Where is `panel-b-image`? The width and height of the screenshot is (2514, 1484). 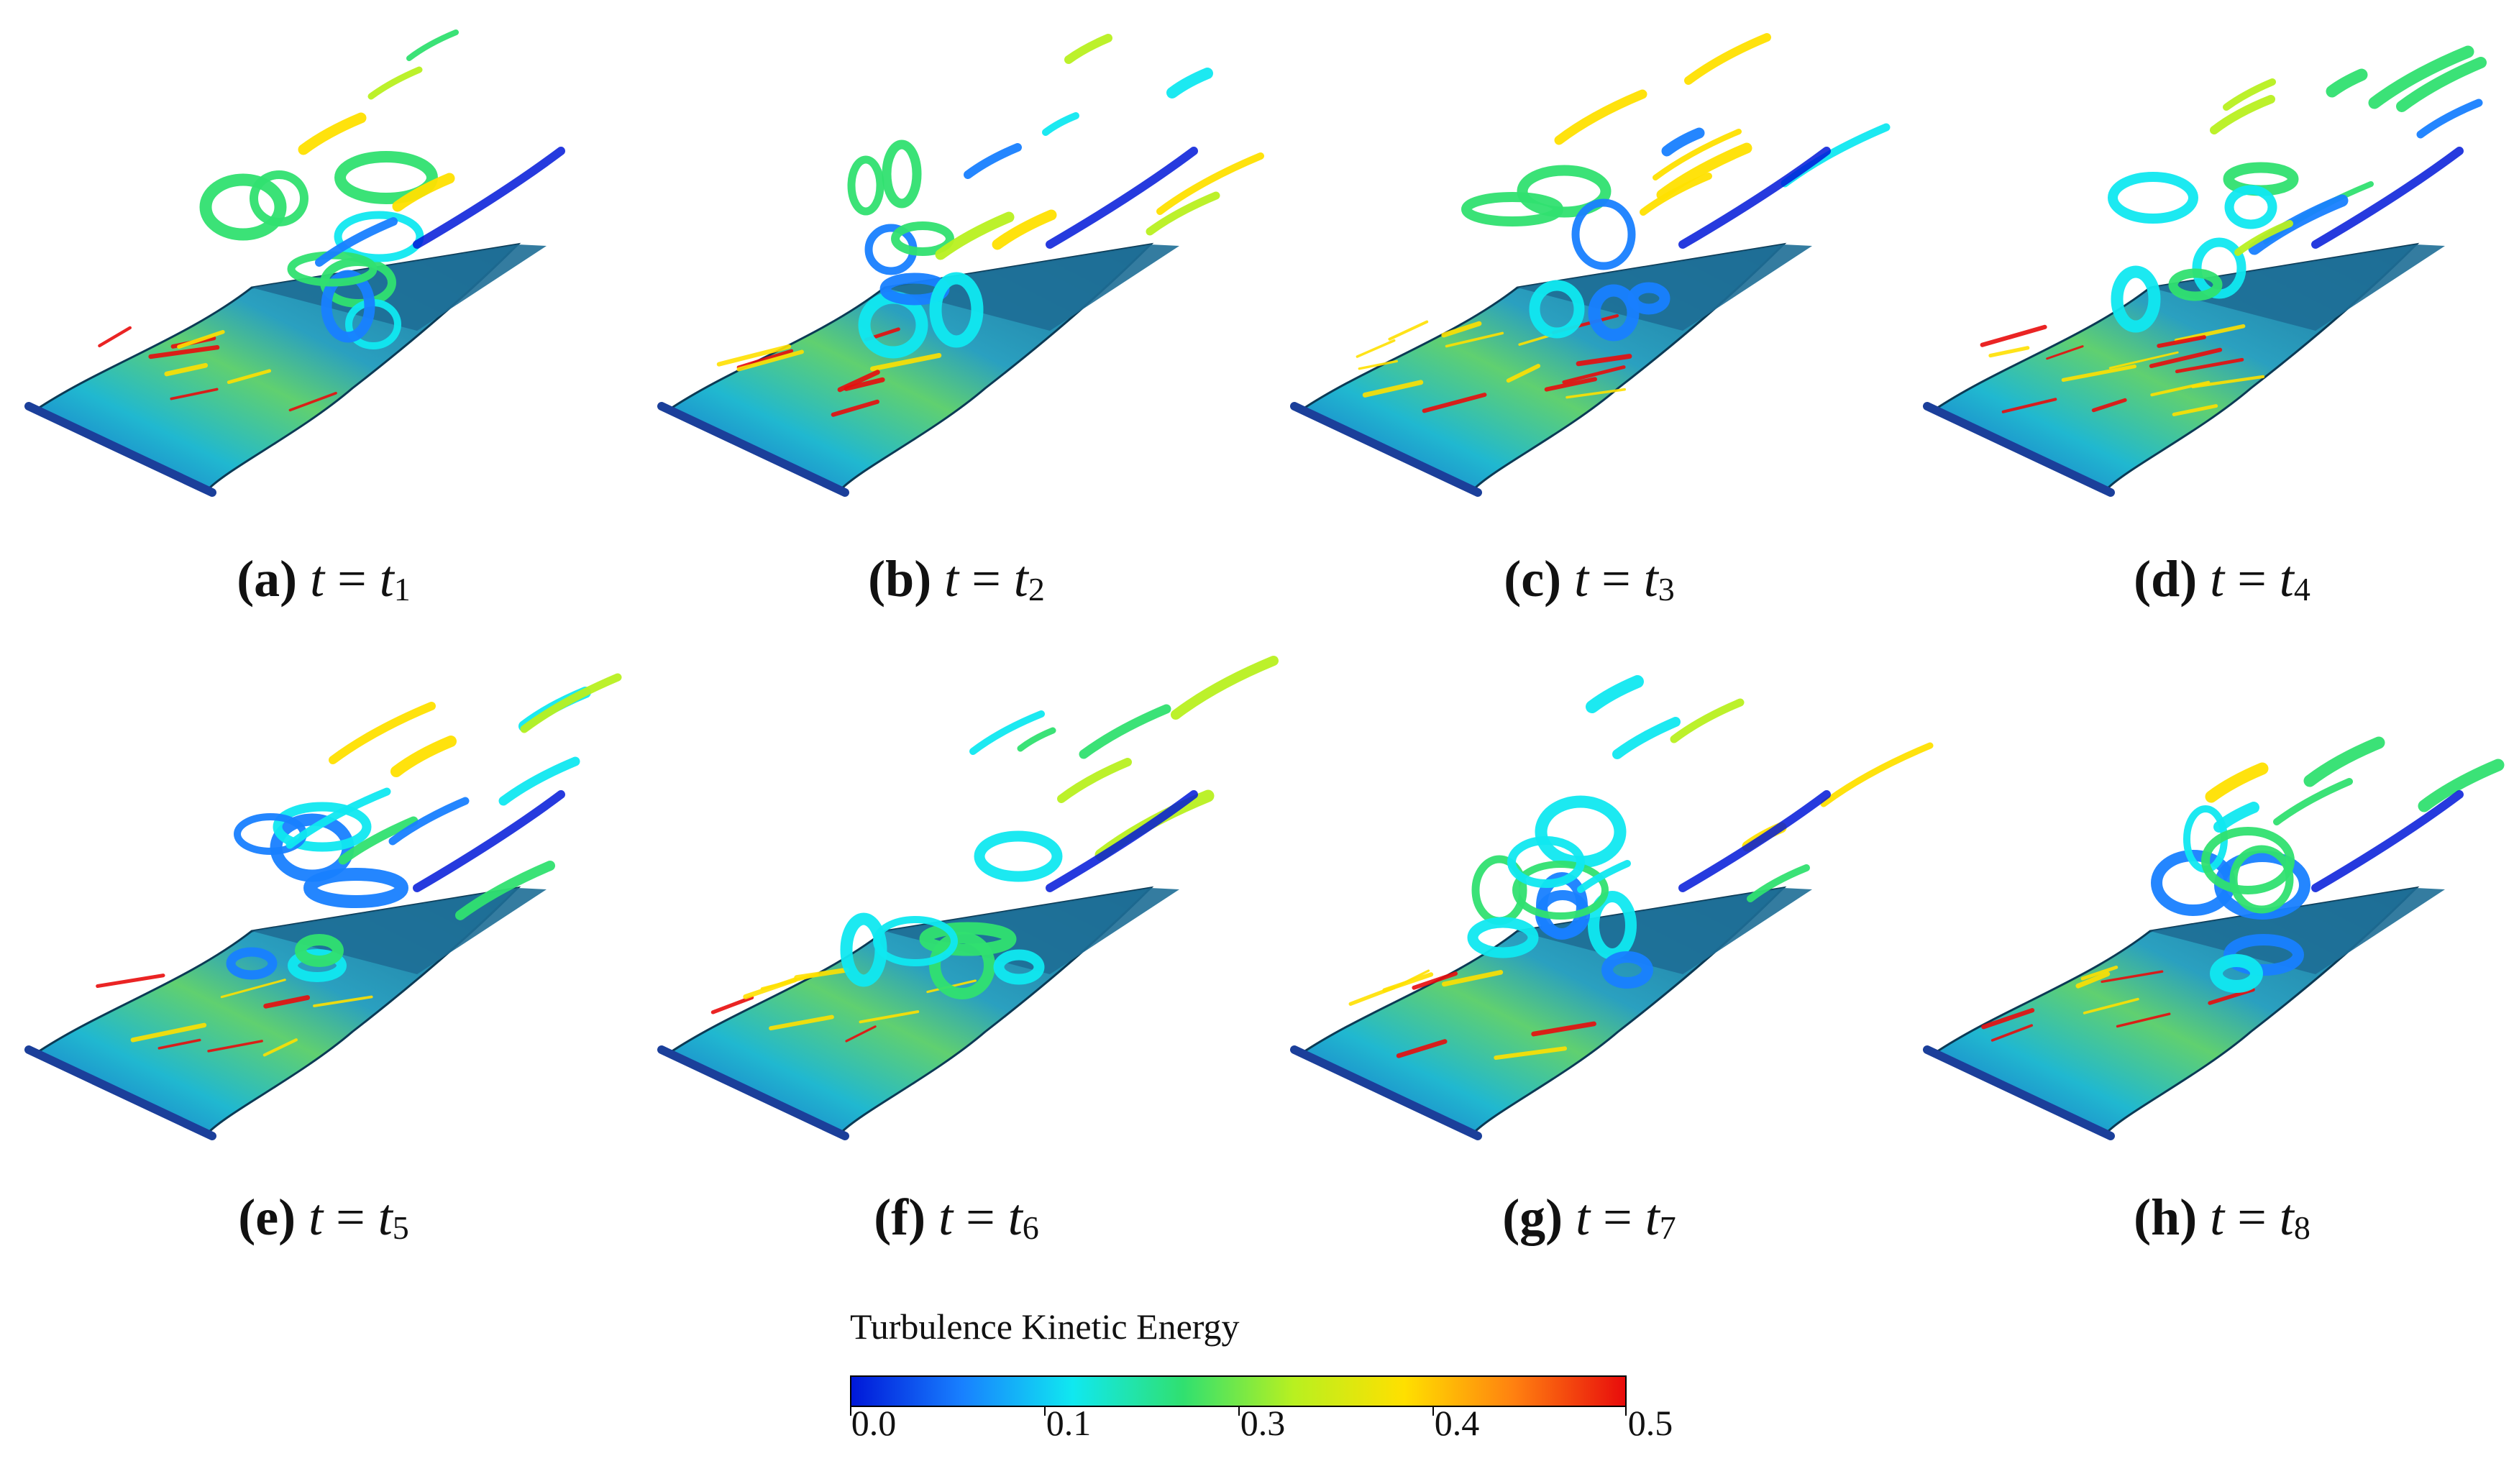
panel-b-image is located at coordinates (956, 273).